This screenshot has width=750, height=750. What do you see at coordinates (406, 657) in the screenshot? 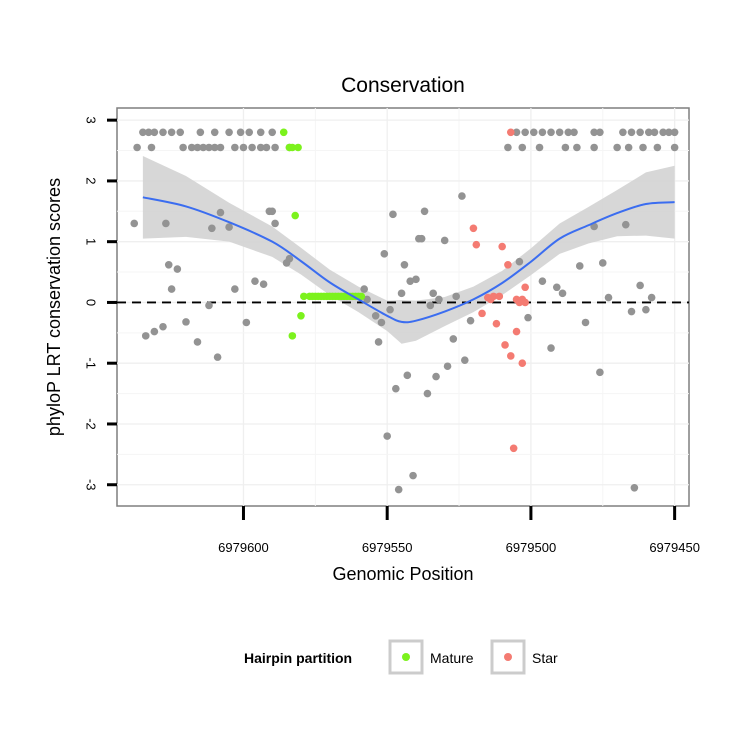
I see `legend-swatch-mature` at bounding box center [406, 657].